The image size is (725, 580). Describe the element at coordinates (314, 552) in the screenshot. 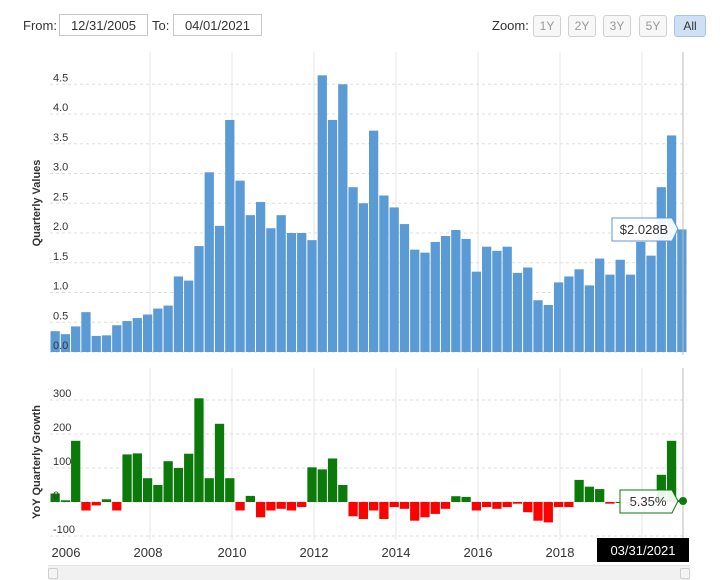

I see `x-axis-year-label: 2012` at that location.